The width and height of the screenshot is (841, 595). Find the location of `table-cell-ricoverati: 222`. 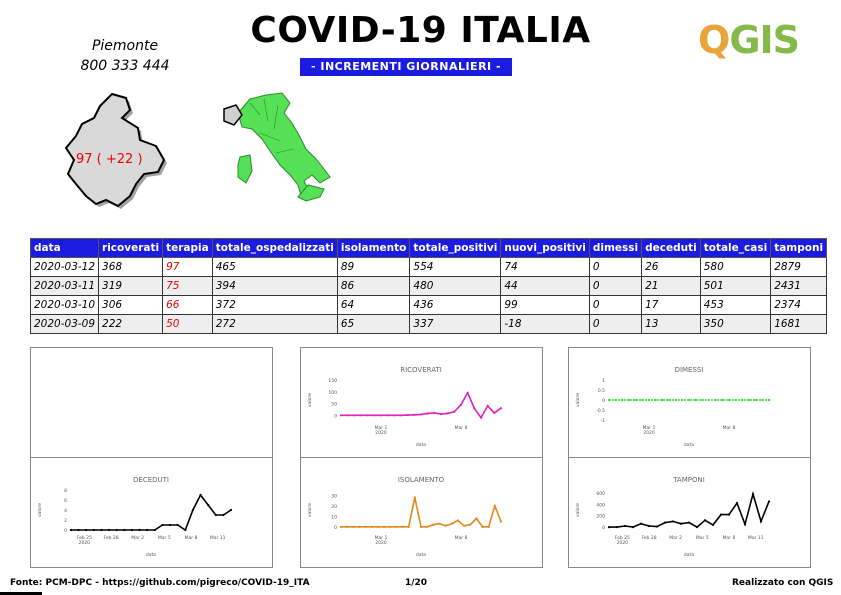

table-cell-ricoverati: 222 is located at coordinates (131, 324).